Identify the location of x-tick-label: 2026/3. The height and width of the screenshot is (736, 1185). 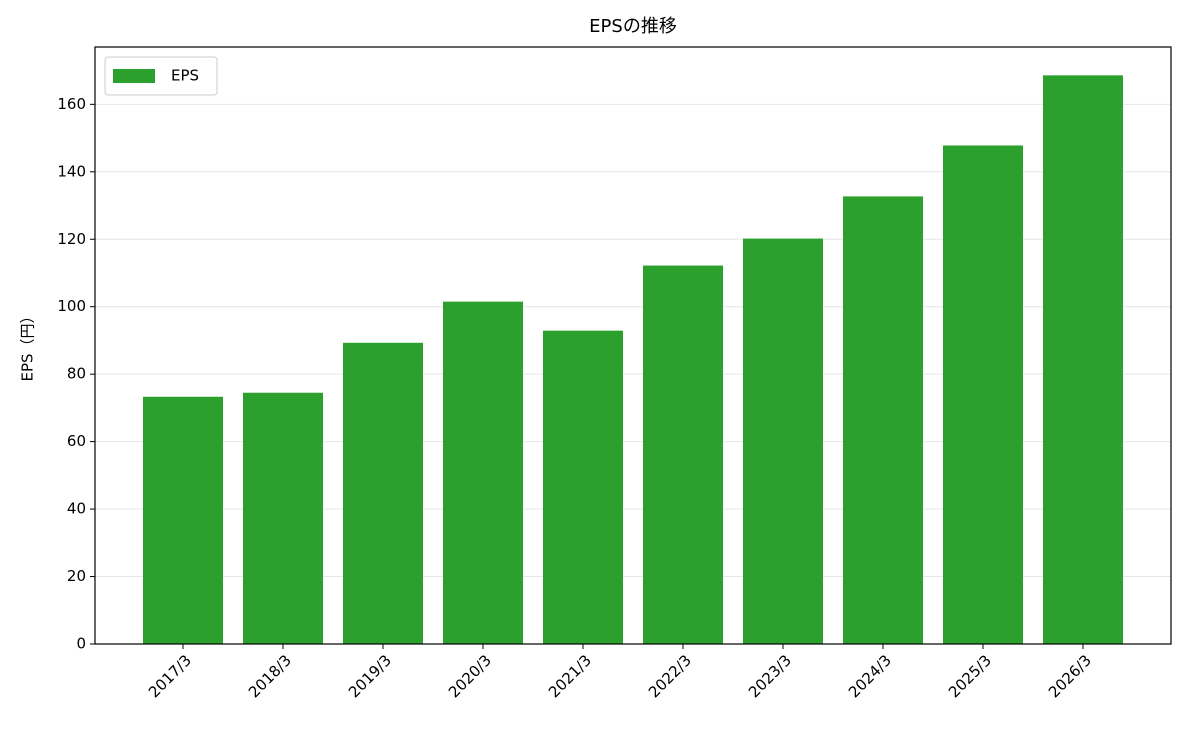
(1070, 676).